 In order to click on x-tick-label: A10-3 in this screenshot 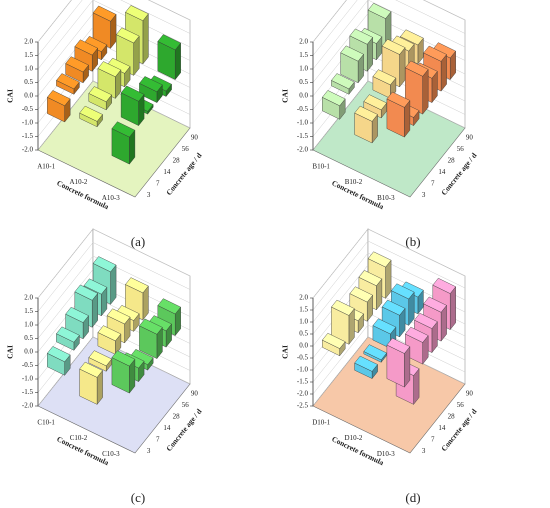, I will do `click(111, 198)`.